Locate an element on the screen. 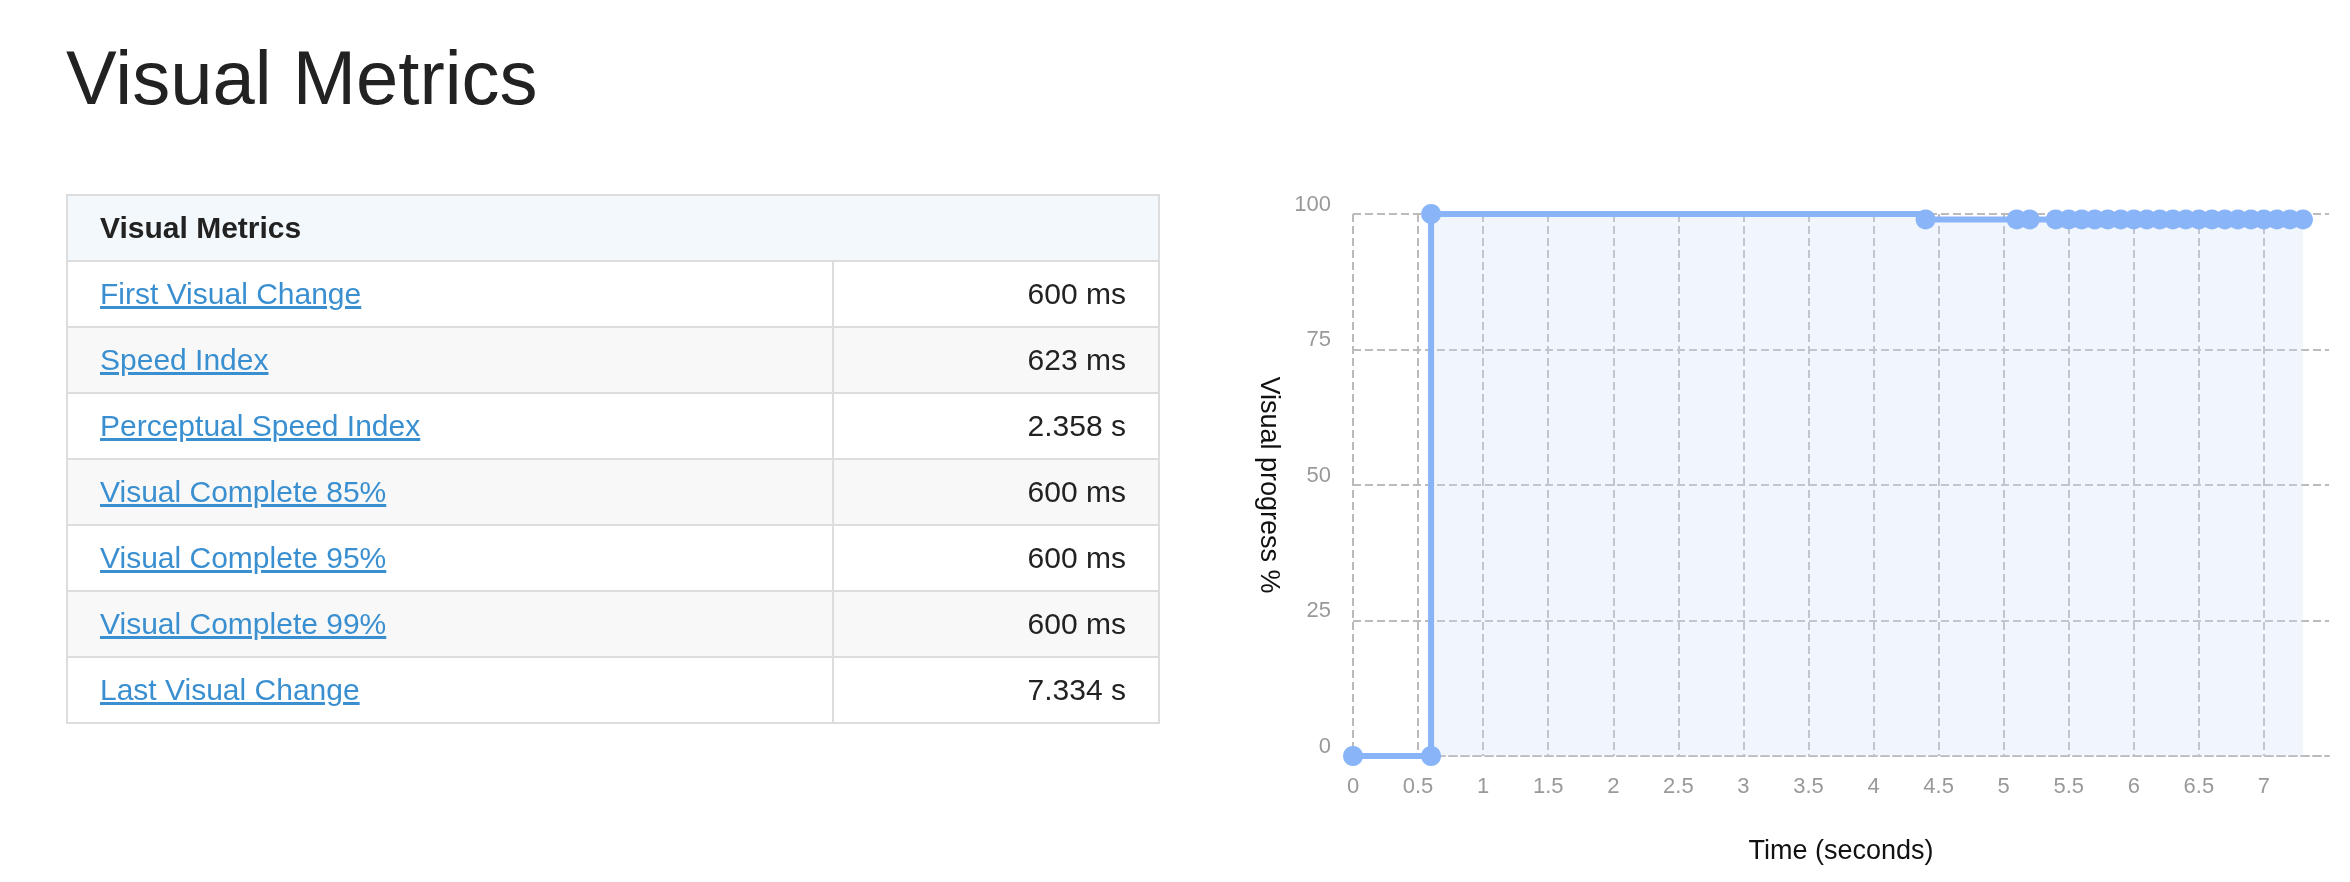 The width and height of the screenshot is (2350, 882). category-label: First Visual Change is located at coordinates (231, 293).